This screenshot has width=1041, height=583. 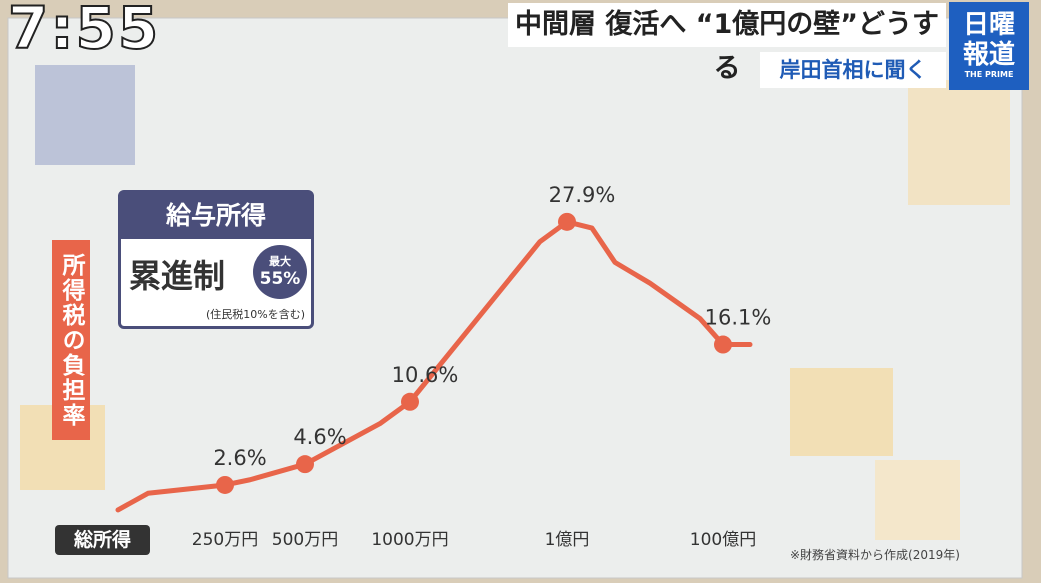 I want to click on logo-sub: THE PRIME, so click(x=989, y=74).